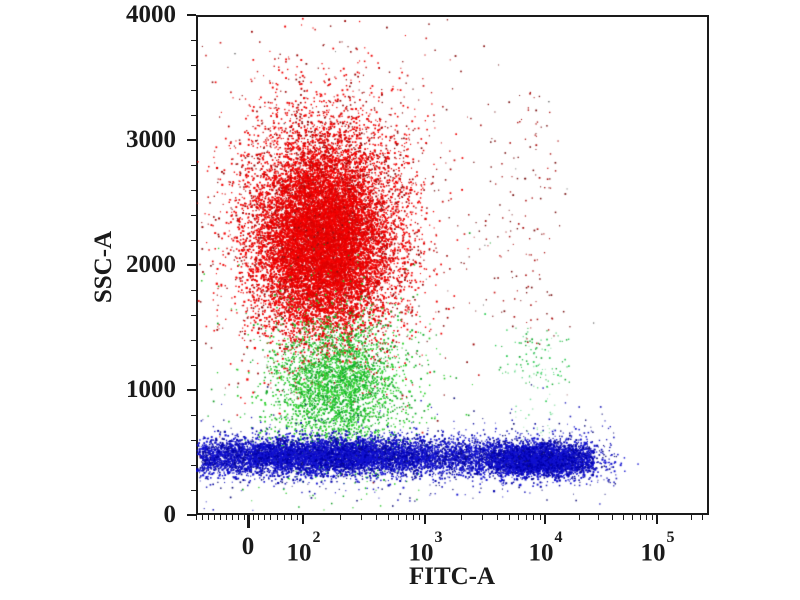  Describe the element at coordinates (151, 14) in the screenshot. I see `y-tick-label: 4000` at that location.